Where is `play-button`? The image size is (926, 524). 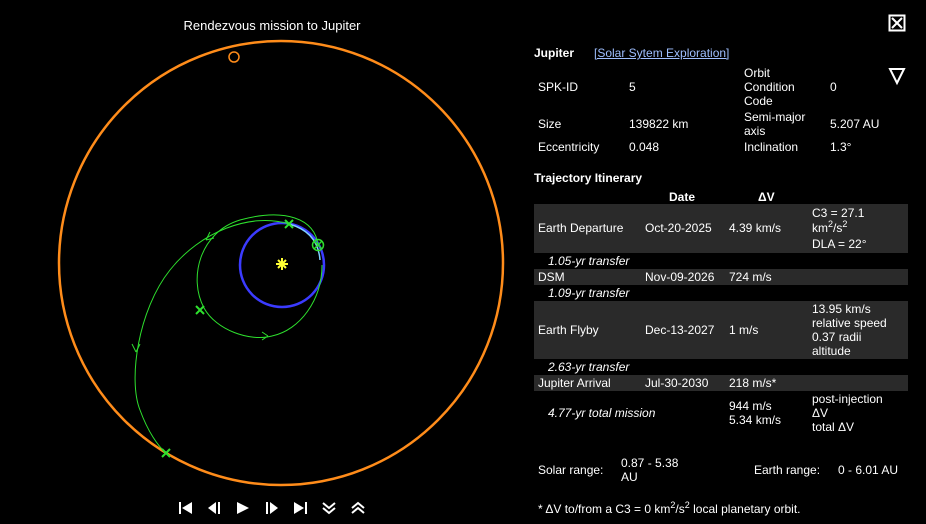
play-button is located at coordinates (243, 508).